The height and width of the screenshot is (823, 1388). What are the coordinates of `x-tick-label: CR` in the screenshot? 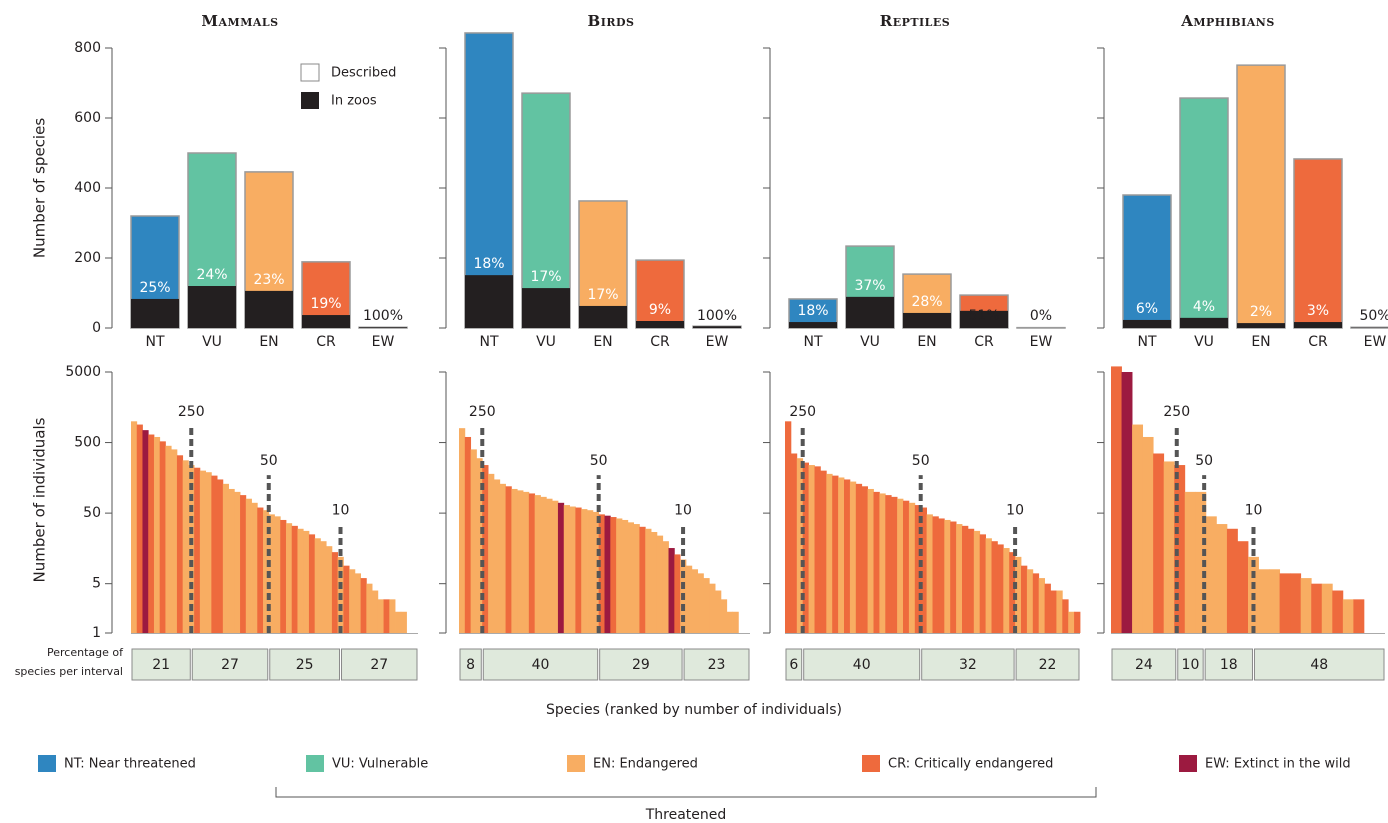 It's located at (984, 342).